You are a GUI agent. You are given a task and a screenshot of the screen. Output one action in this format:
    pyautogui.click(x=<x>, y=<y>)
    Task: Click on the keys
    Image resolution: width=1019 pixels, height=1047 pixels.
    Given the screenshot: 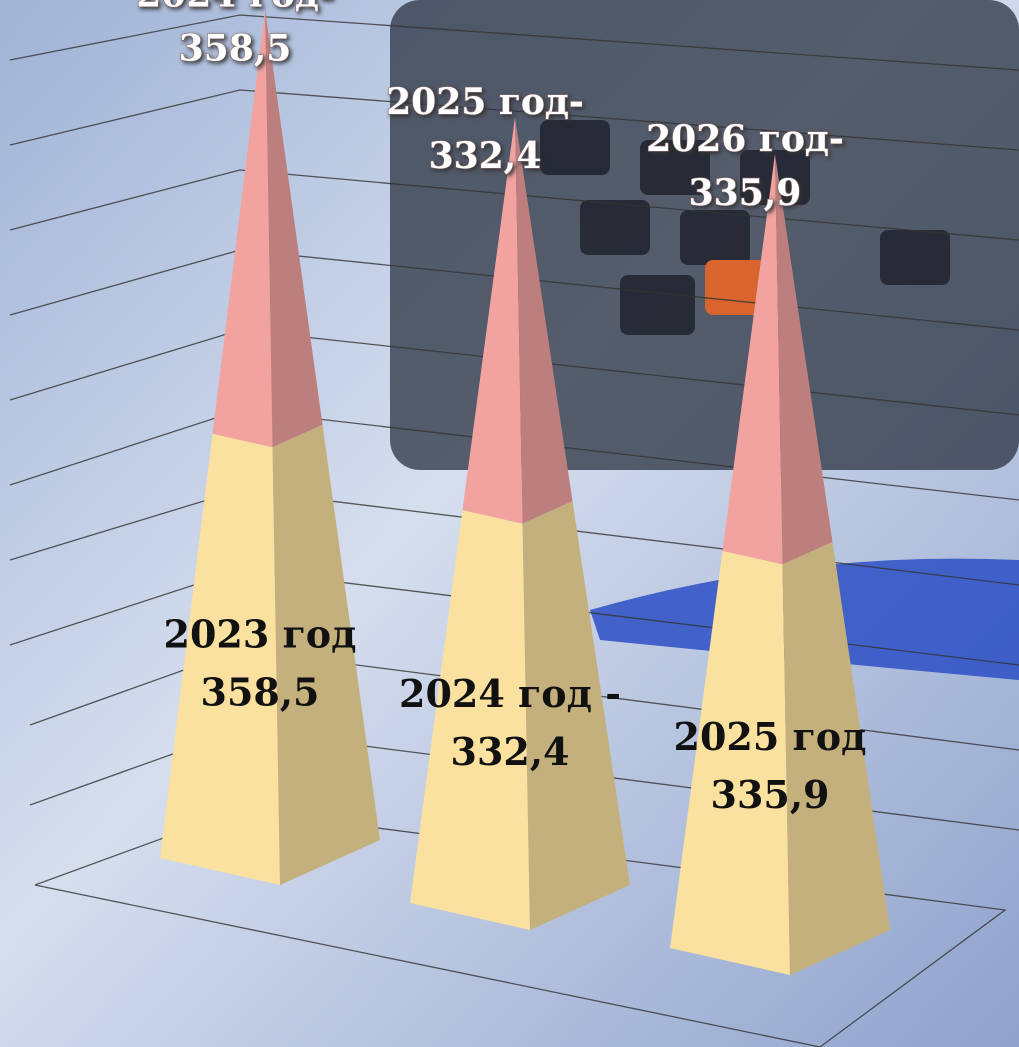 What is the action you would take?
    pyautogui.click(x=745, y=227)
    